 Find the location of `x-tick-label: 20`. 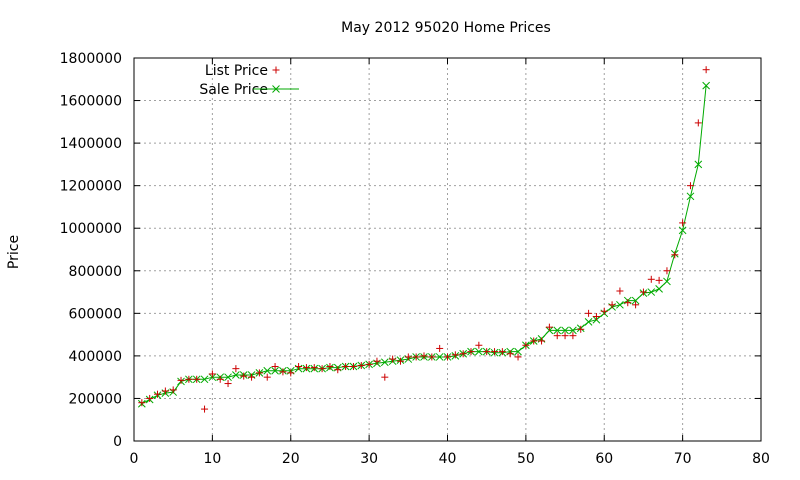

x-tick-label: 20 is located at coordinates (291, 459).